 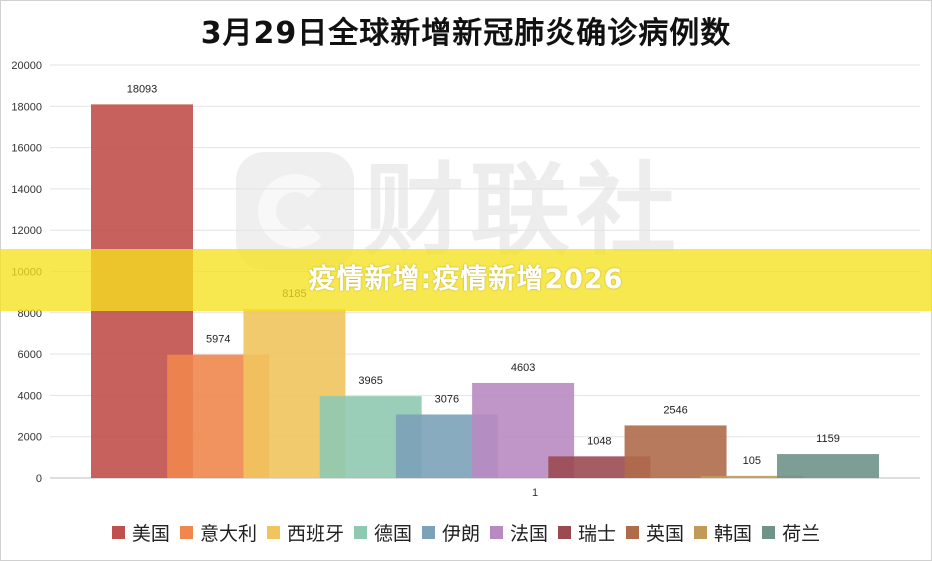 I want to click on y-tick-label: 6000, so click(x=30, y=355).